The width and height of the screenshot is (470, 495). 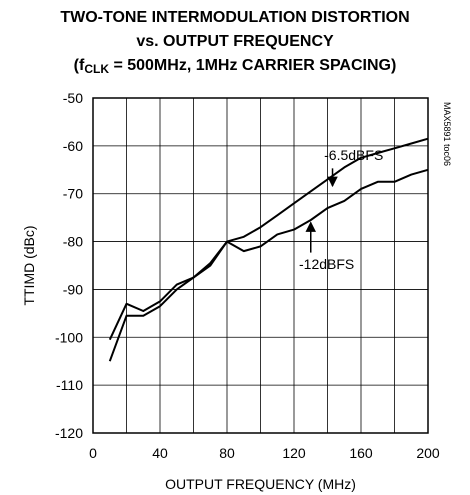 What do you see at coordinates (264, 453) in the screenshot?
I see `x-axis-ticks: 0 40 80 120 160 200` at bounding box center [264, 453].